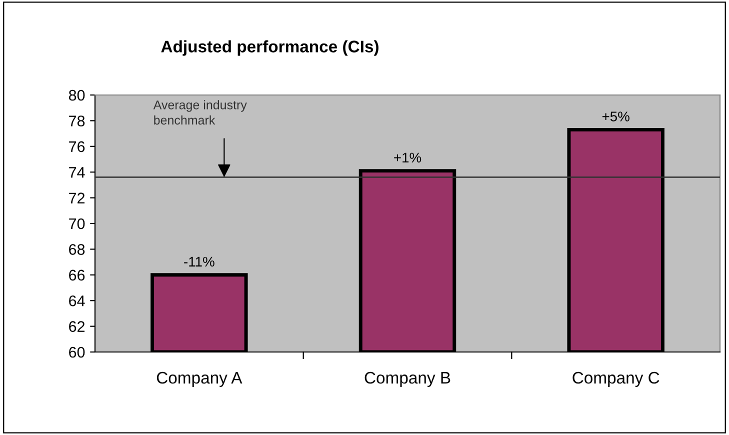 The height and width of the screenshot is (435, 729). I want to click on x-tick-label: Company C, so click(616, 379).